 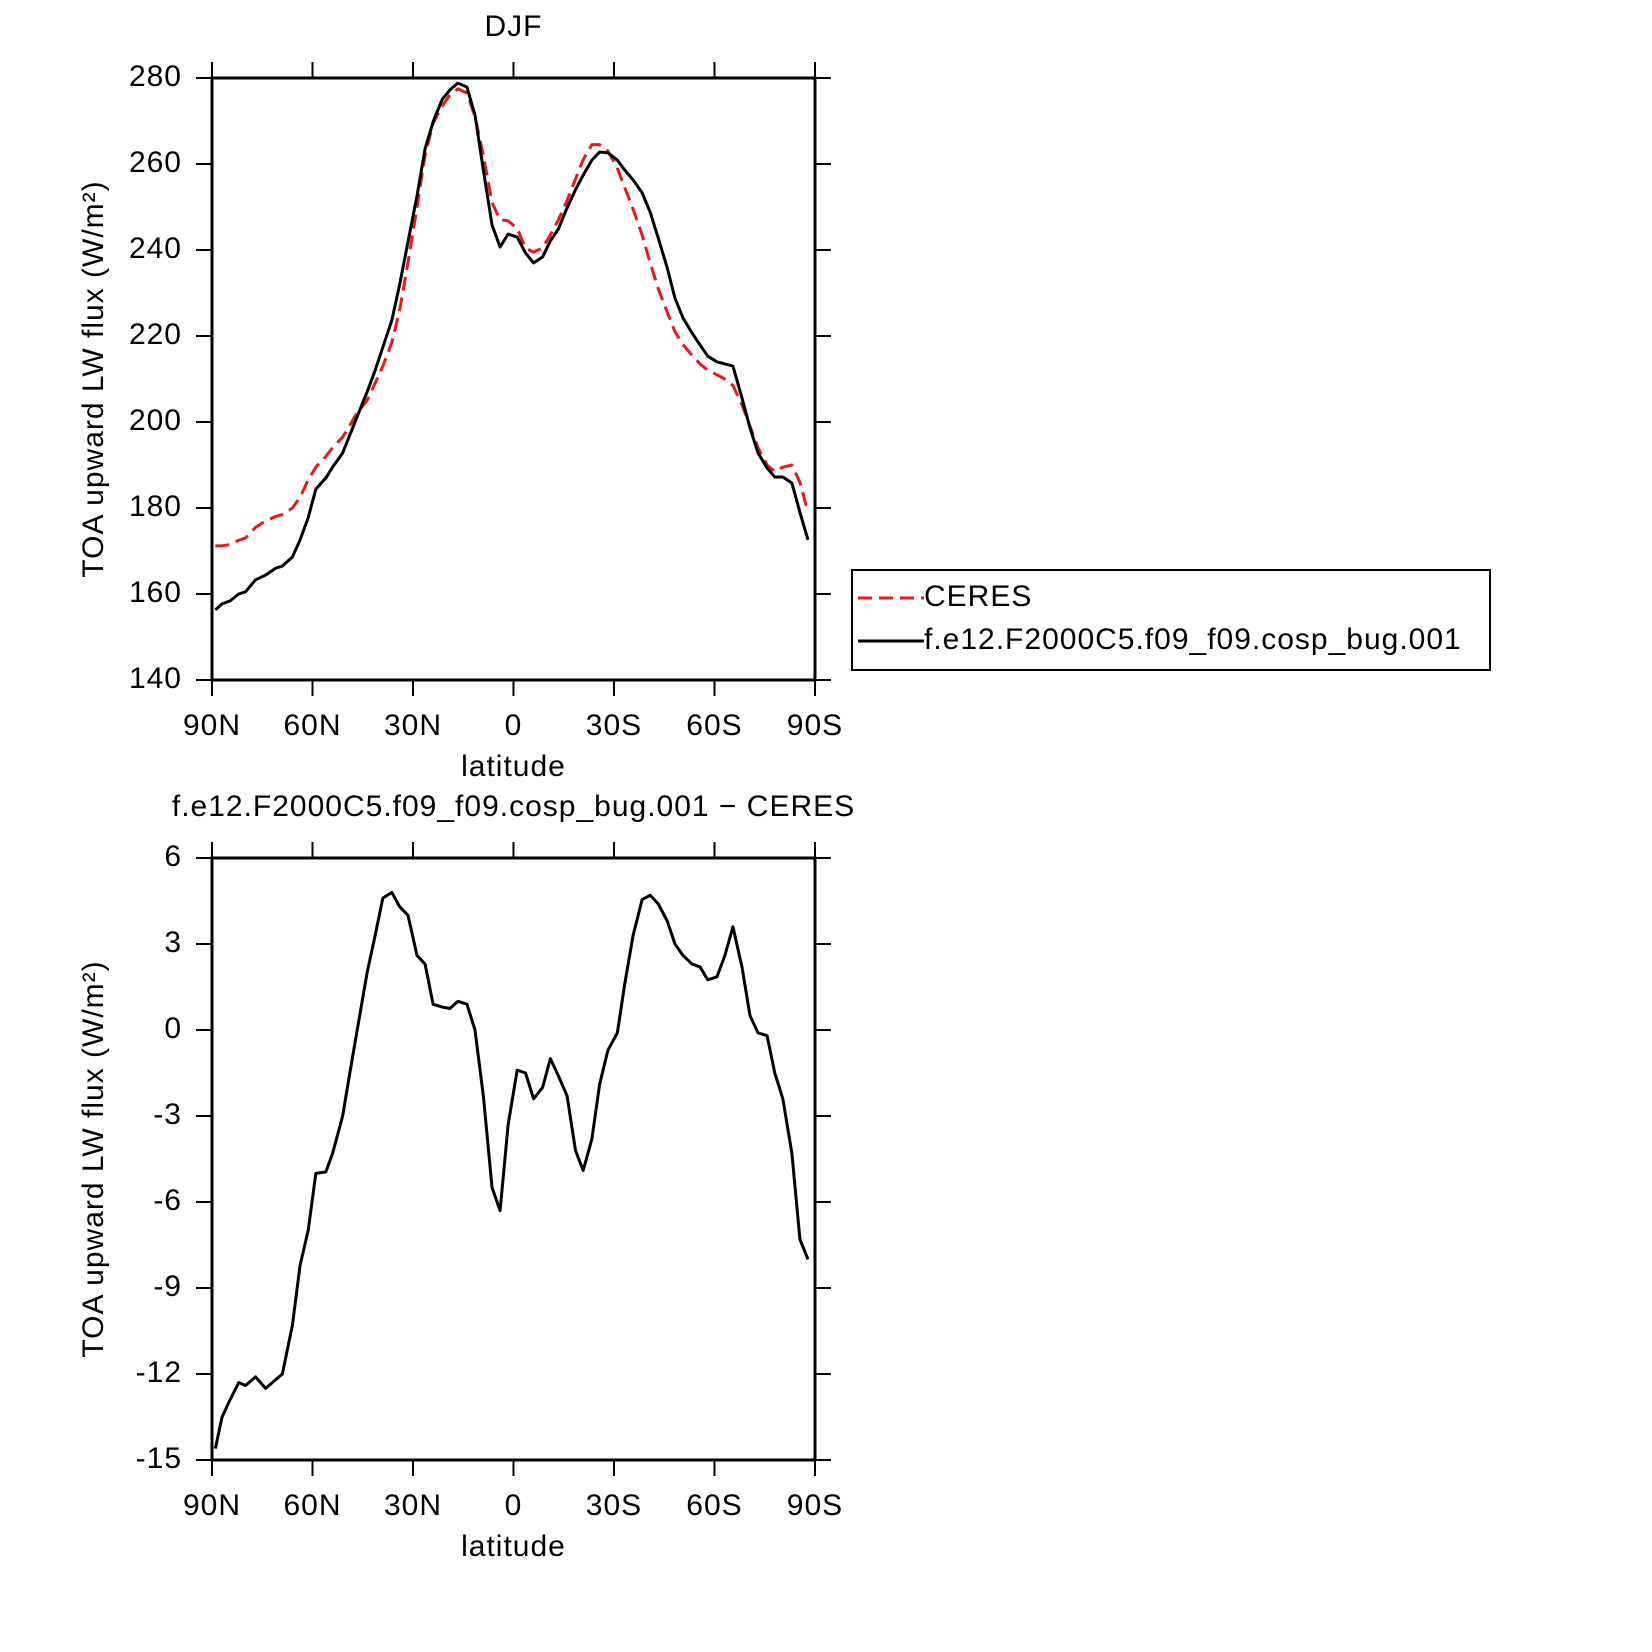 I want to click on y-tick-label: -12, so click(x=159, y=1372).